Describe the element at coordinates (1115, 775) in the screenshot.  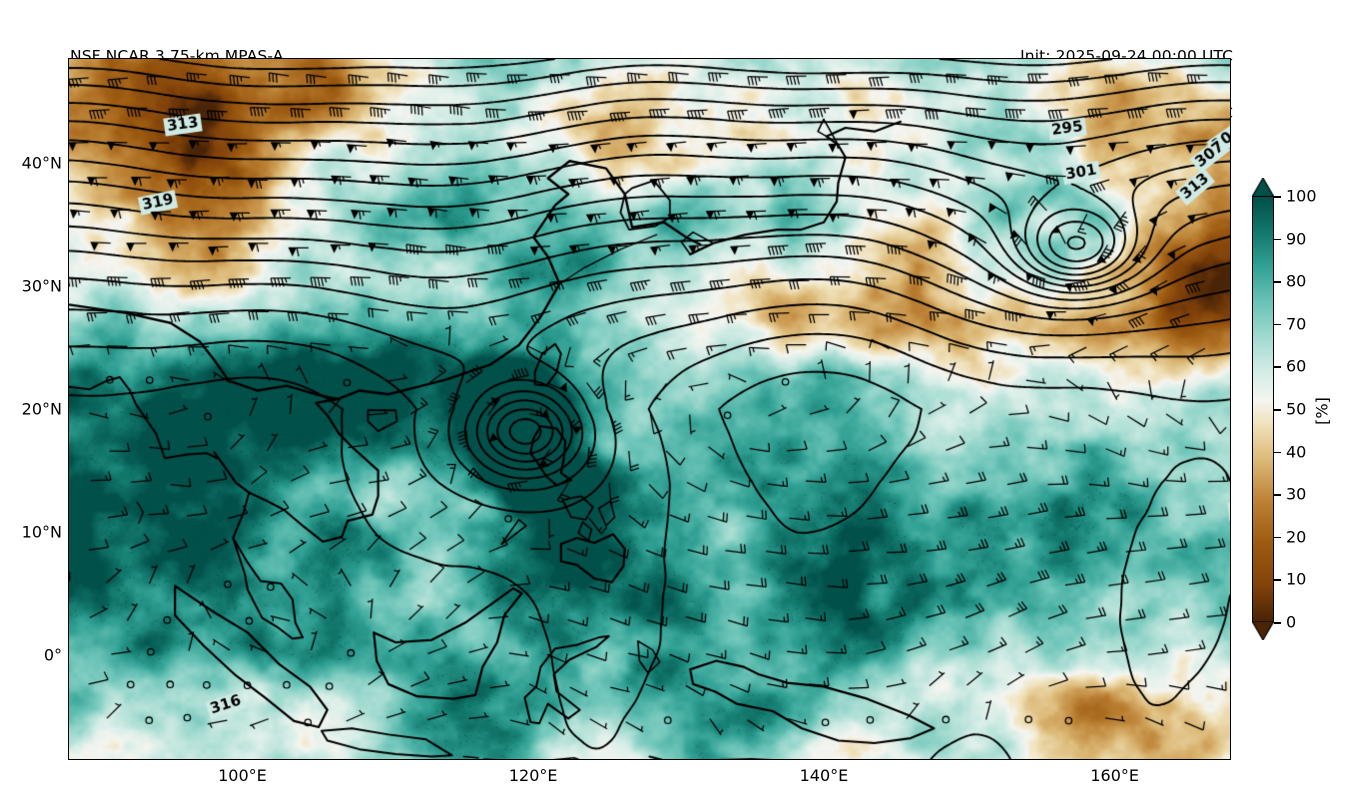
I see `longitude-tick-label: 160°E` at that location.